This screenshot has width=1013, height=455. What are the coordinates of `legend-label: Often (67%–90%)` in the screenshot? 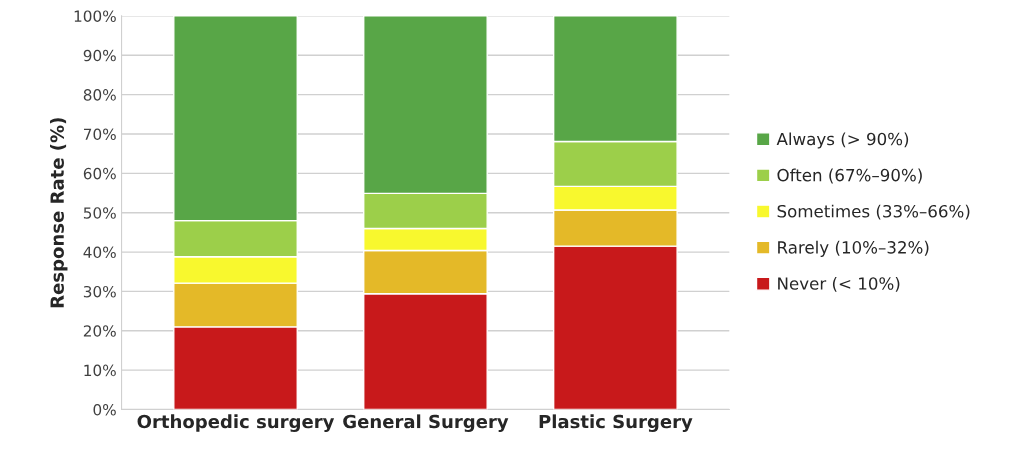 It's located at (849, 176).